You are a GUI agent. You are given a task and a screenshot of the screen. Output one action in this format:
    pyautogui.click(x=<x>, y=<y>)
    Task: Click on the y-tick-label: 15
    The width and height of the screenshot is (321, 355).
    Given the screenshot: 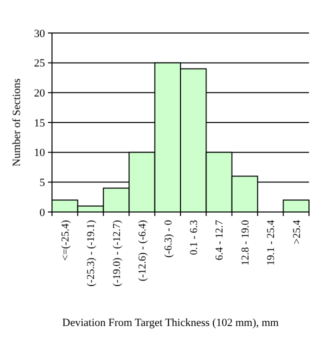 What is the action you would take?
    pyautogui.click(x=40, y=123)
    